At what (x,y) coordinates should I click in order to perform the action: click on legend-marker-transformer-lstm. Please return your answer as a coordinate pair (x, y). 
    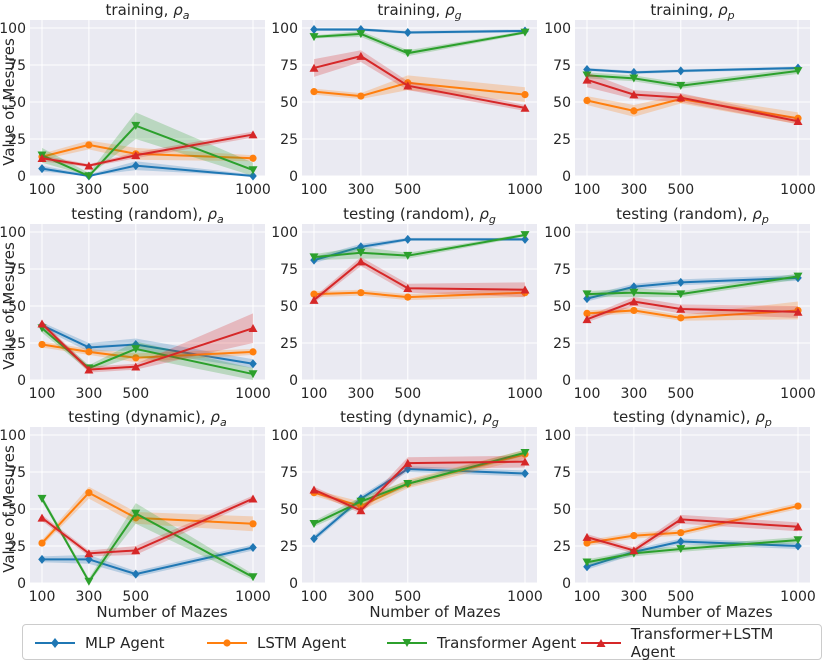
    Looking at the image, I should click on (601, 643).